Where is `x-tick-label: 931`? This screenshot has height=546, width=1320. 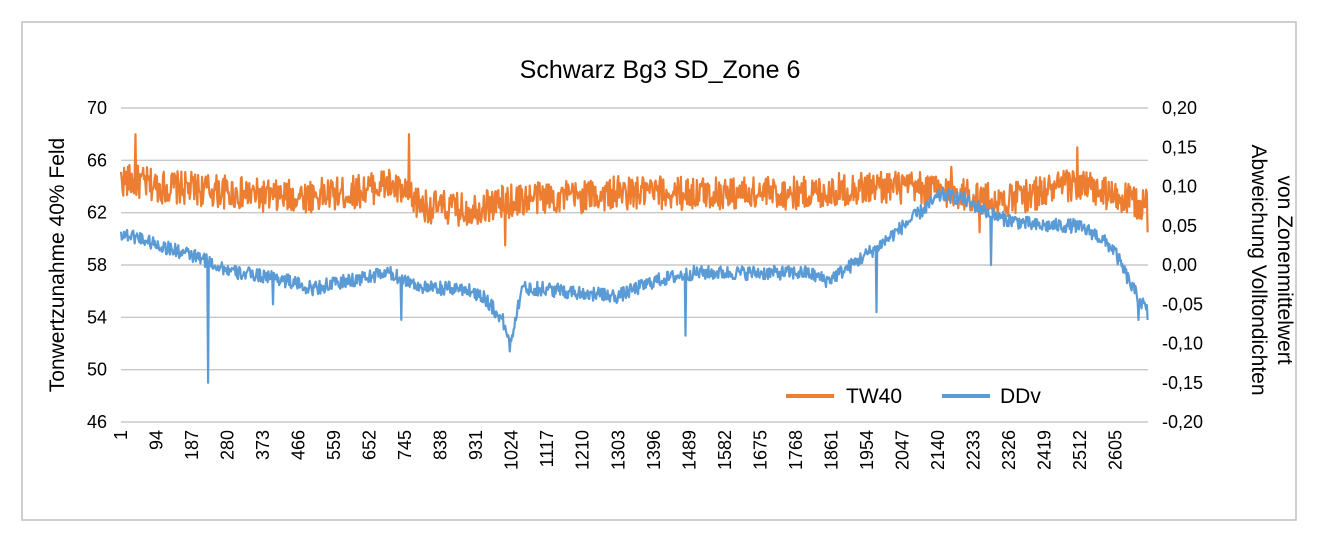 x-tick-label: 931 is located at coordinates (476, 445).